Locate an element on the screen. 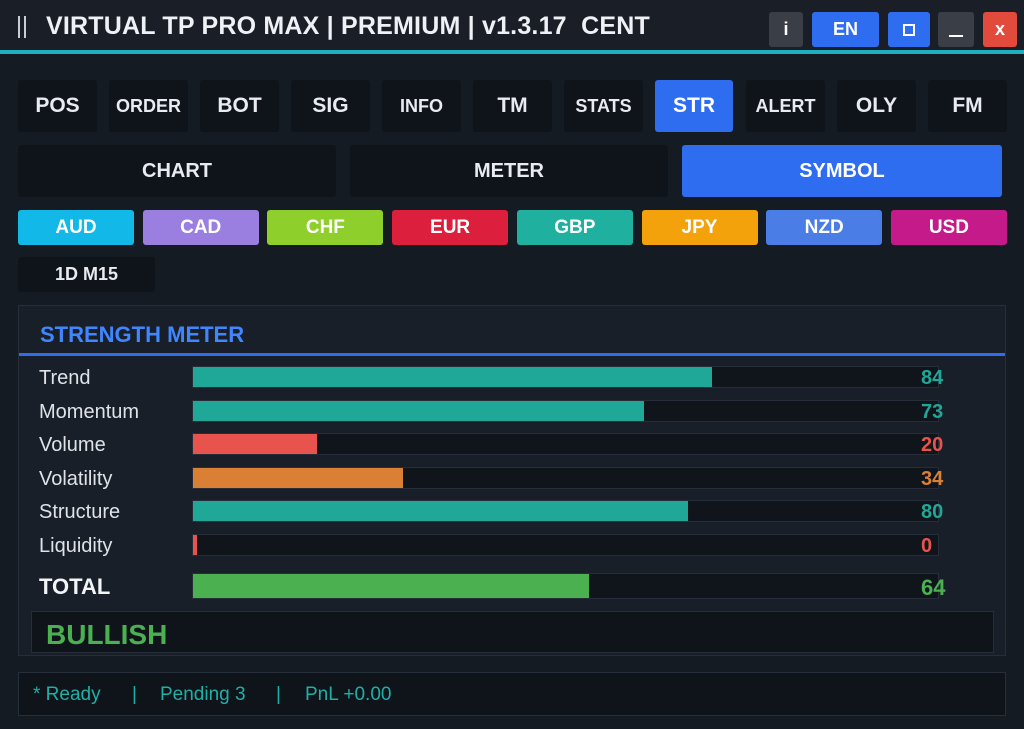 This screenshot has width=1024, height=729. tab-info: INFO is located at coordinates (421, 106).